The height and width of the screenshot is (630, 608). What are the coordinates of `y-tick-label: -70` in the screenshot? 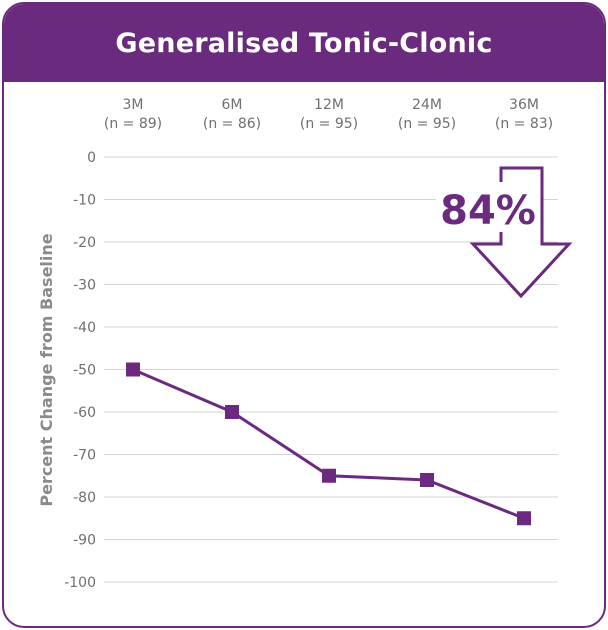 It's located at (84, 456).